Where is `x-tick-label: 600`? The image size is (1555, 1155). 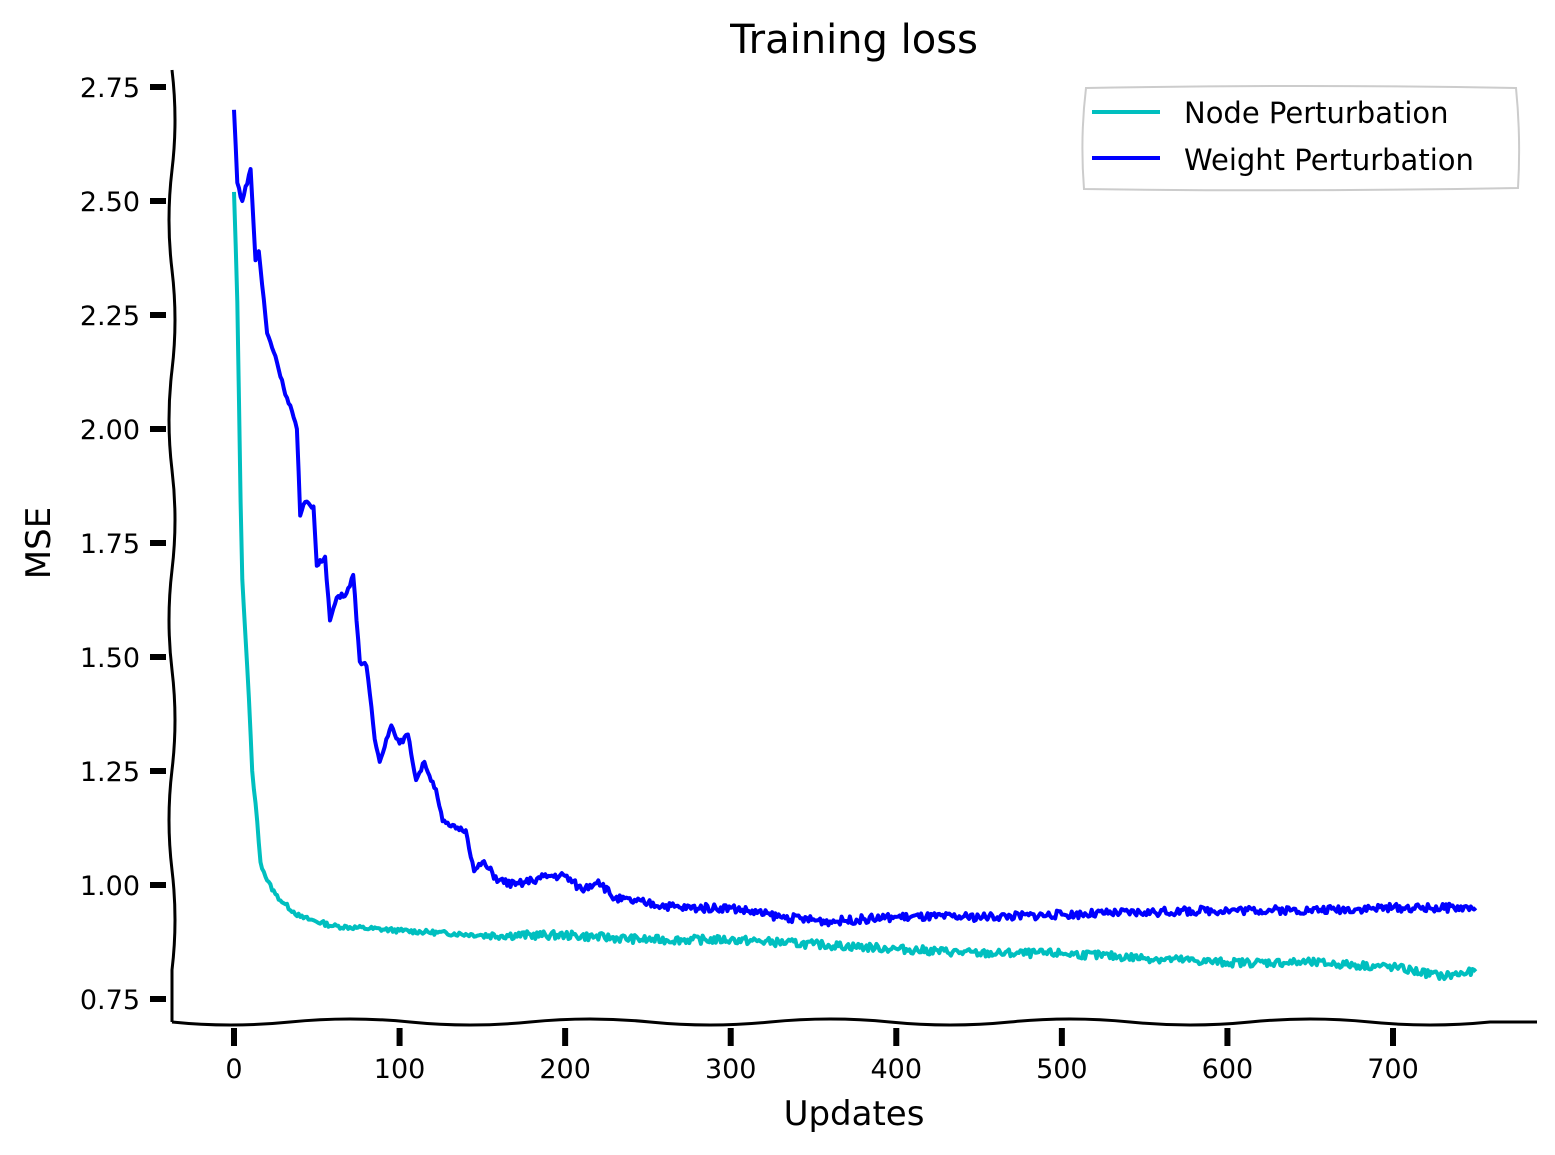
x-tick-label: 600 is located at coordinates (1228, 1069).